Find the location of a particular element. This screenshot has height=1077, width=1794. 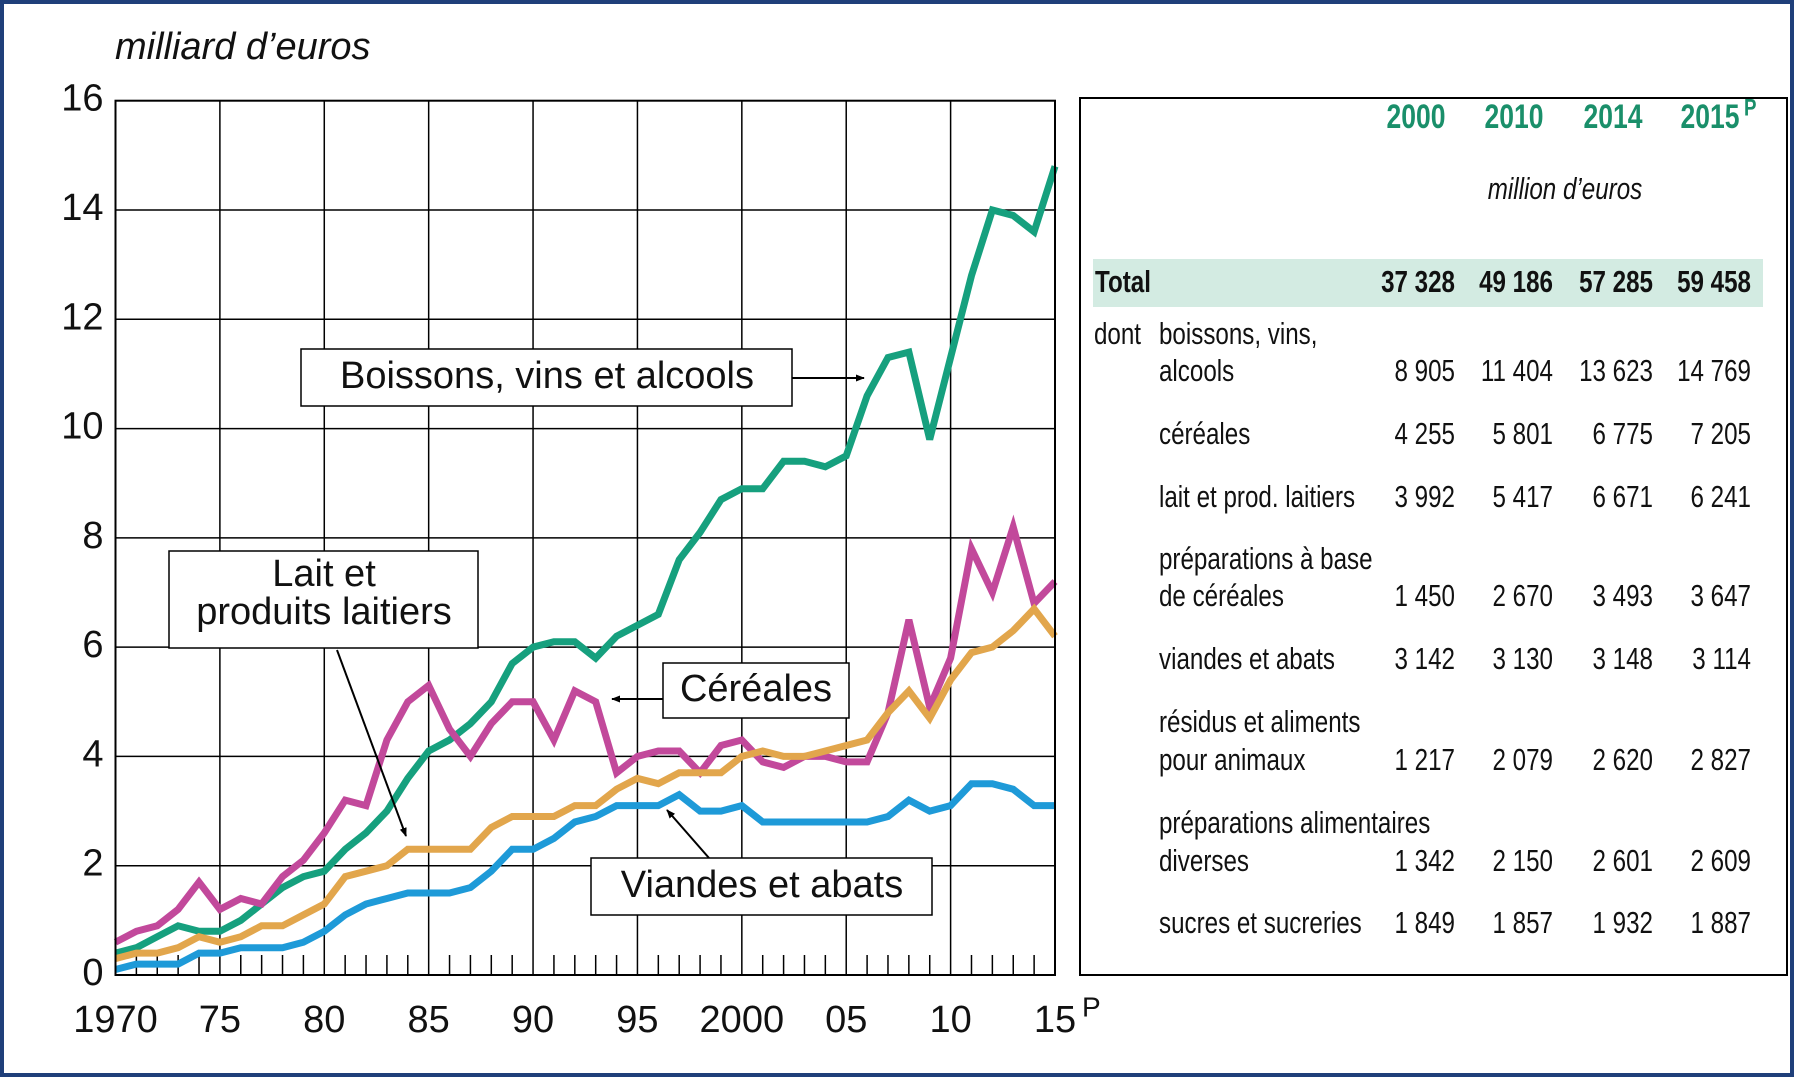

y-tick-label: 4 is located at coordinates (92, 754).